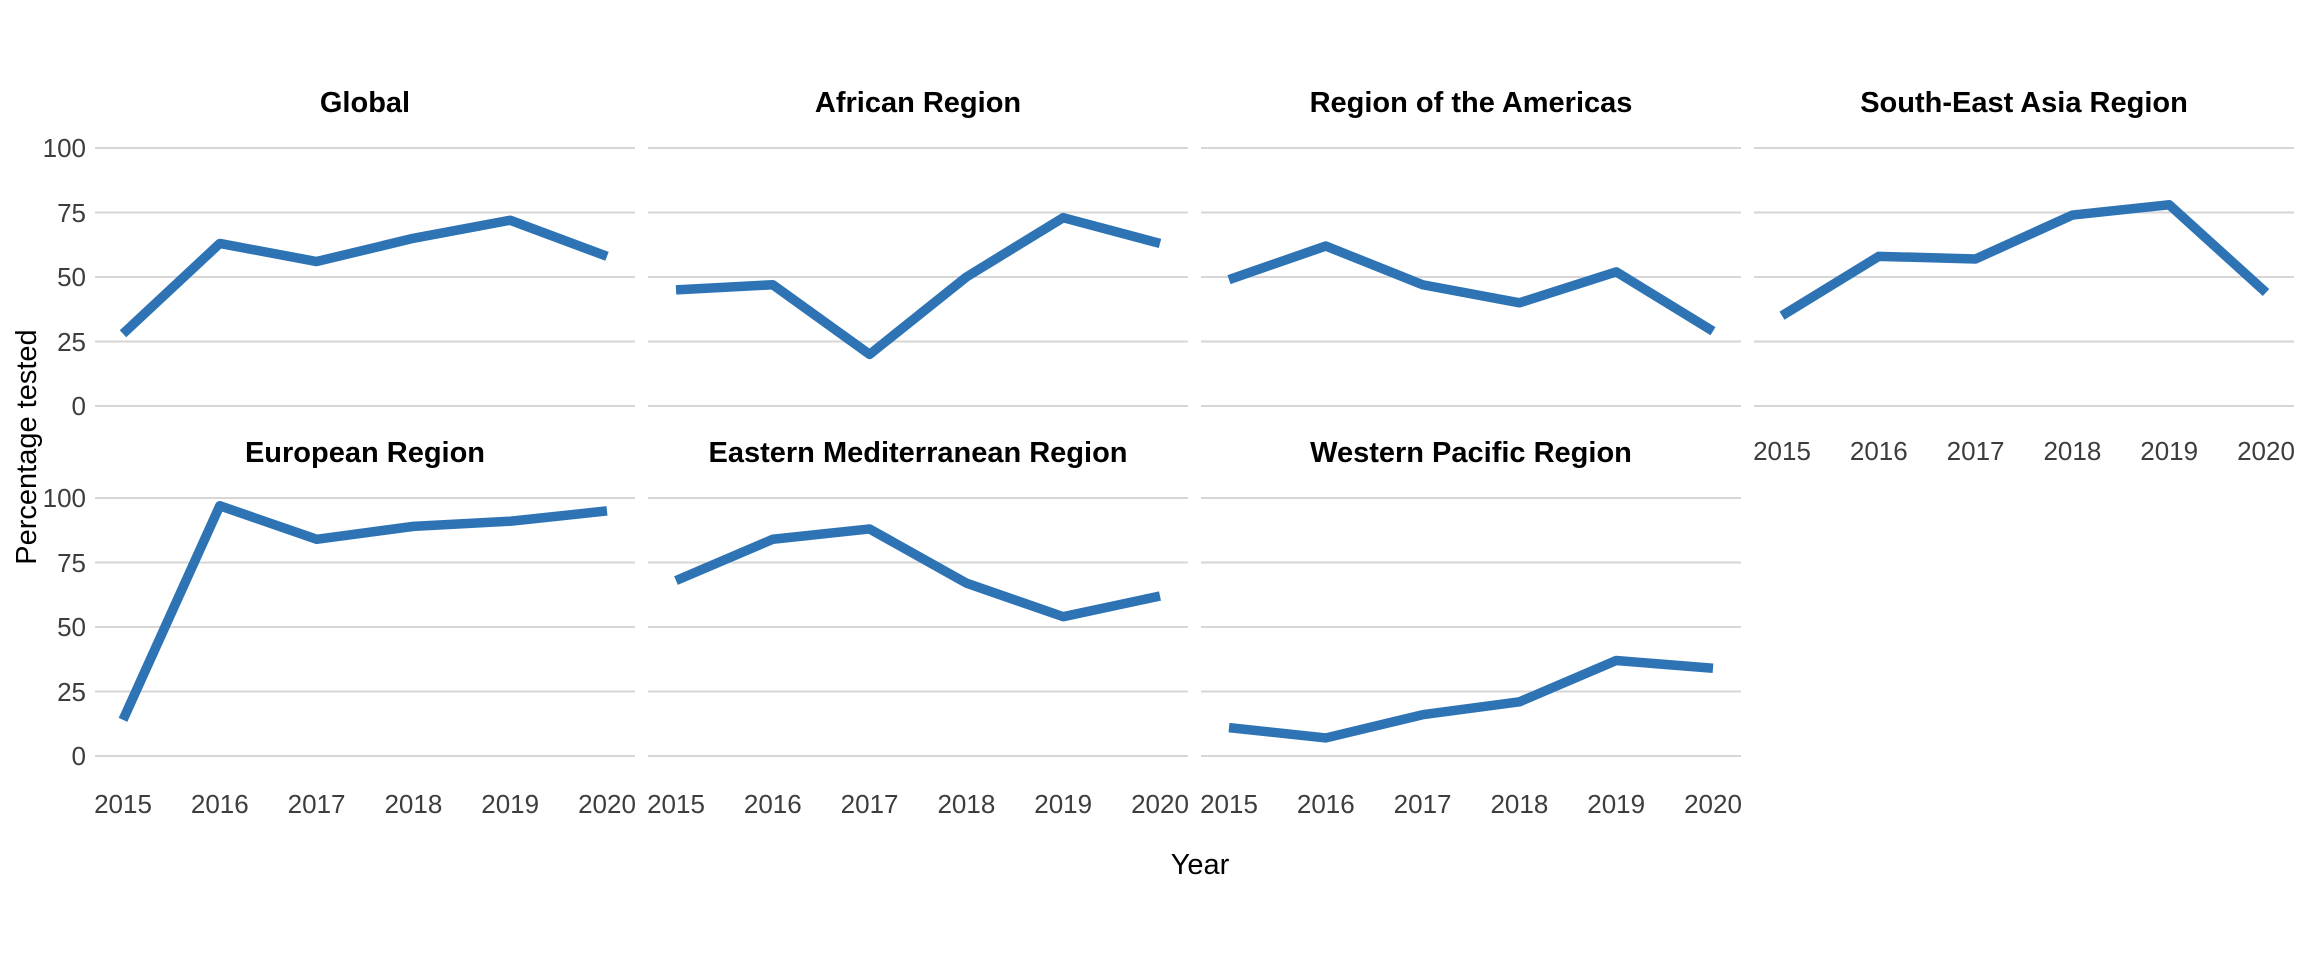  I want to click on facet-title: South-East Asia Region, so click(2024, 103).